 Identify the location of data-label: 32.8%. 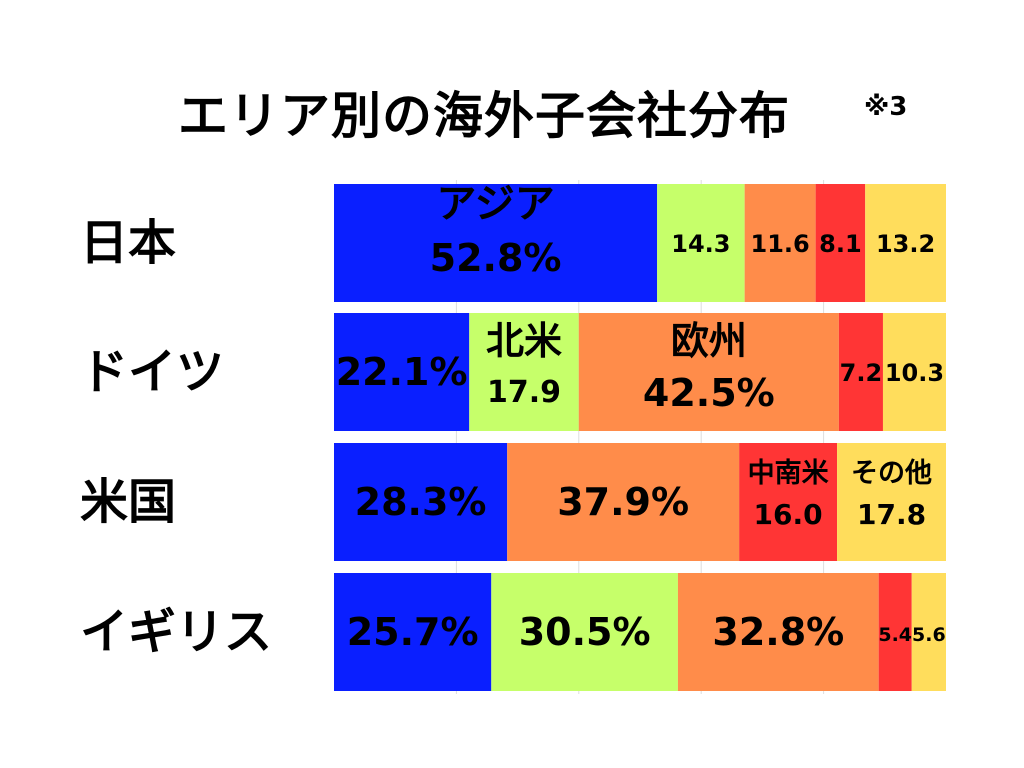
(778, 632).